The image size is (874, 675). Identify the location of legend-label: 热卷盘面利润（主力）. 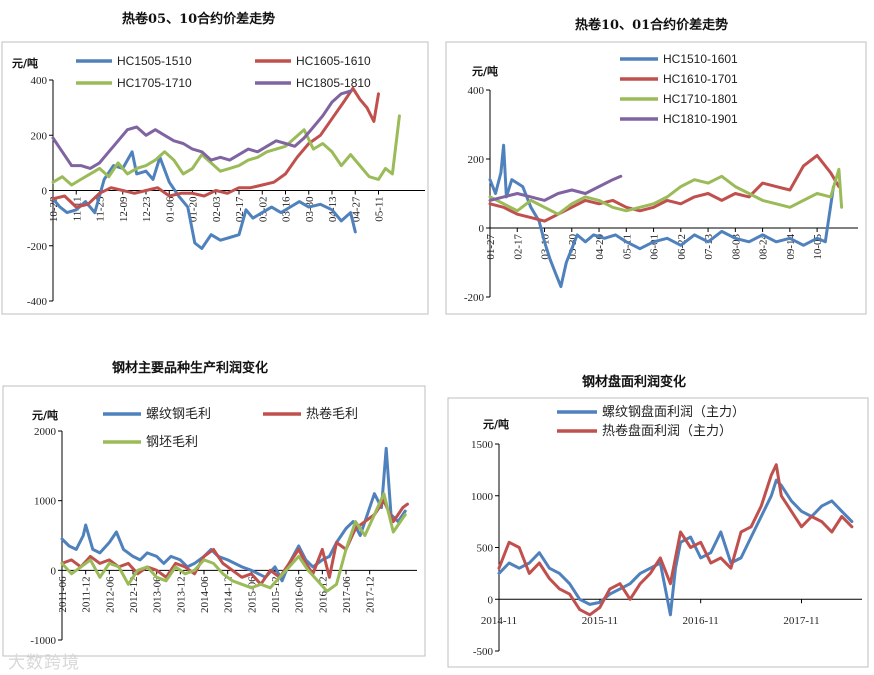
(667, 431).